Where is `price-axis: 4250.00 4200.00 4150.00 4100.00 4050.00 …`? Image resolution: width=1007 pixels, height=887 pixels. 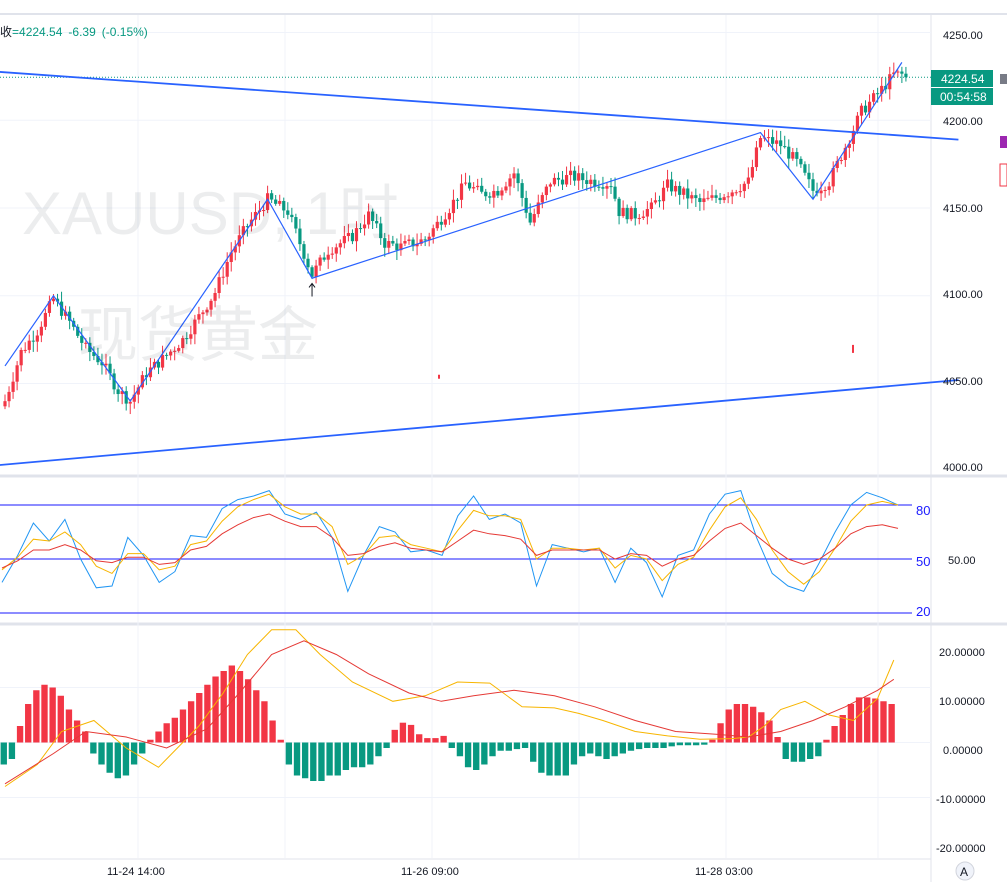
price-axis: 4250.00 4200.00 4150.00 4100.00 4050.00 … is located at coordinates (963, 252).